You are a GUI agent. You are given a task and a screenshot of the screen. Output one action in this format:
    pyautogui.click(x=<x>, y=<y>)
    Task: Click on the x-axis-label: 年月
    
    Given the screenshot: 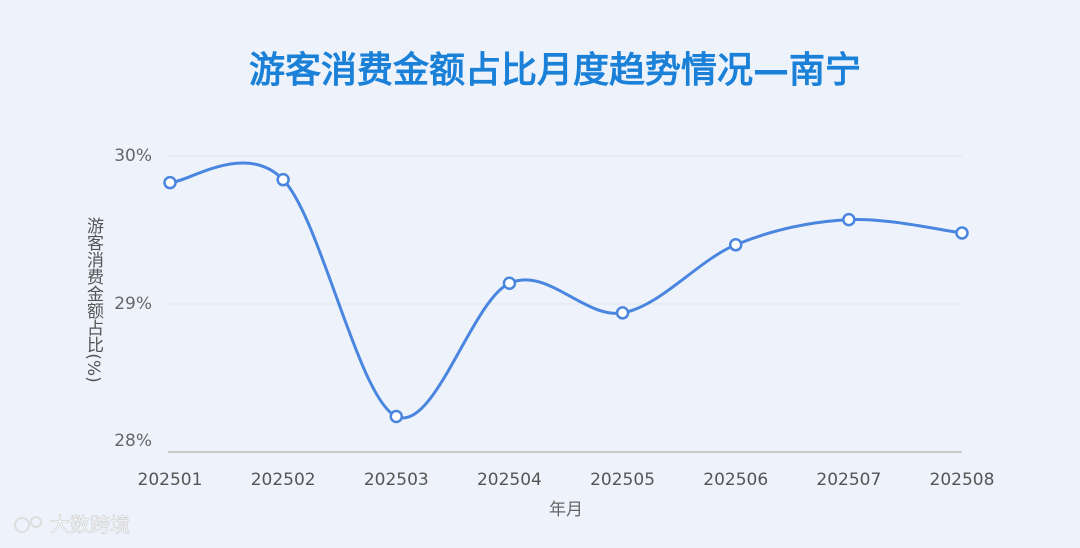 What is the action you would take?
    pyautogui.click(x=566, y=510)
    